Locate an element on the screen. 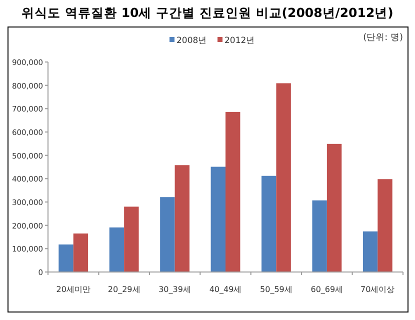  x-tick-label: 20세미만 is located at coordinates (73, 289).